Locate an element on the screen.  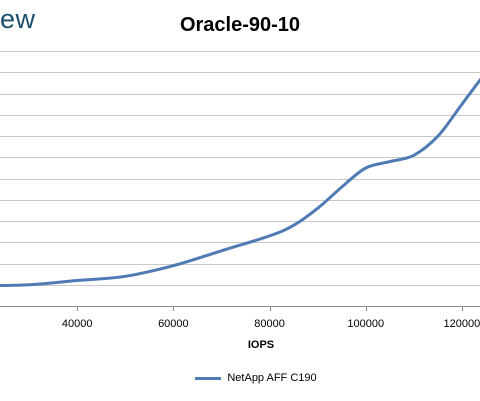
legend: NetApp AFF C190 is located at coordinates (240, 378).